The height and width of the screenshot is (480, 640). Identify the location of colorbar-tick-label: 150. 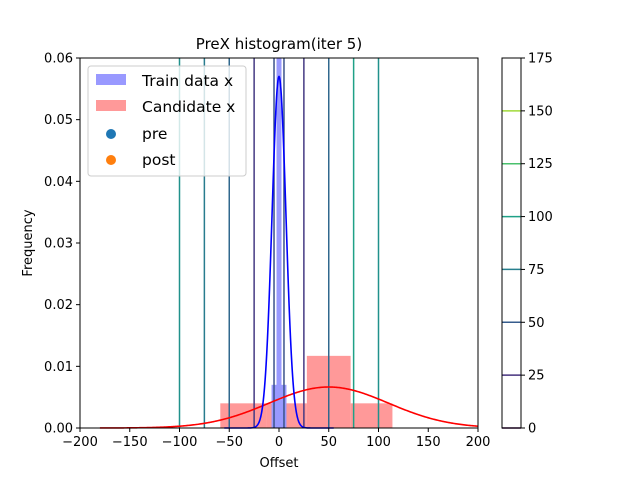
(540, 111).